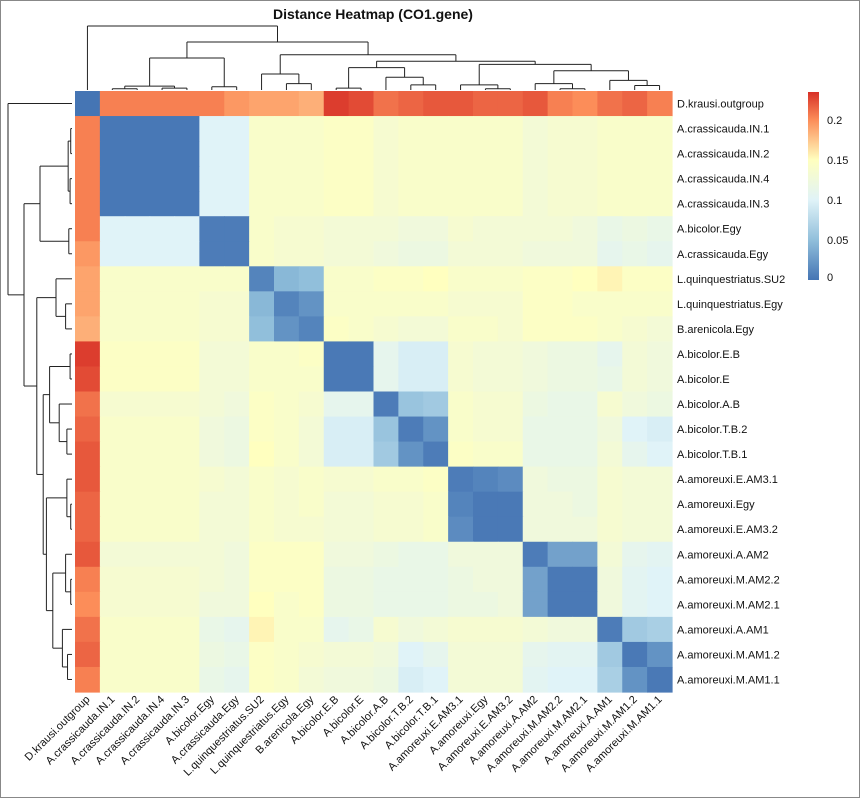 Image resolution: width=860 pixels, height=798 pixels. Describe the element at coordinates (728, 655) in the screenshot. I see `row-label: A.amoreuxi.M.AM1.2` at that location.